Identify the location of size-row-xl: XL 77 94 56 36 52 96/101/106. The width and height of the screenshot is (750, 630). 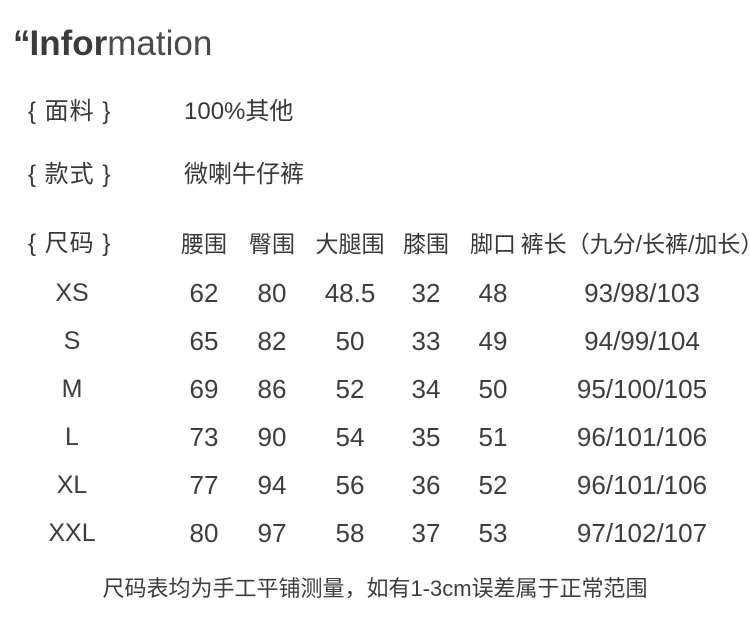
(375, 485).